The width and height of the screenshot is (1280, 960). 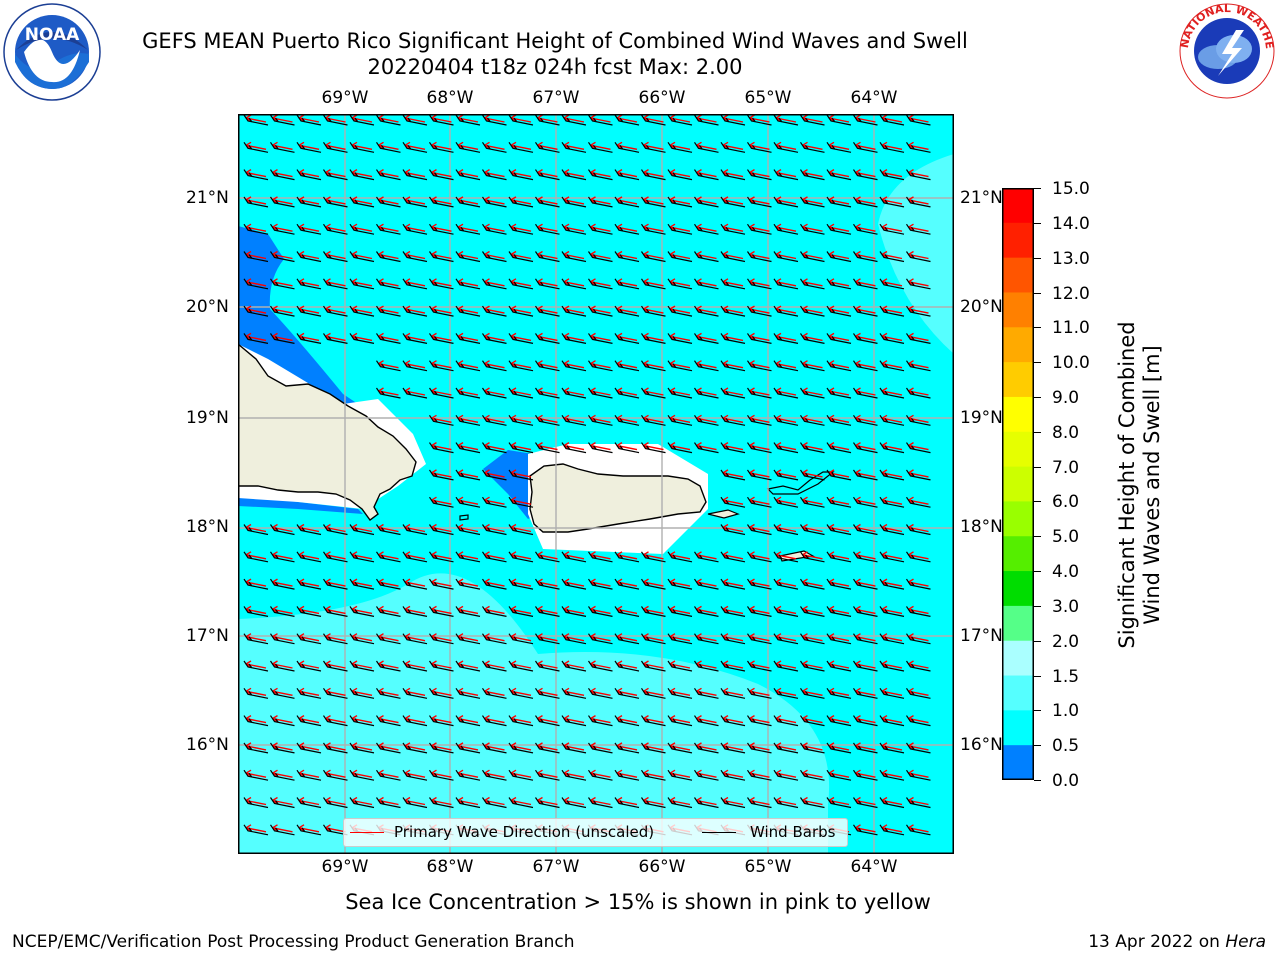 What do you see at coordinates (1071, 258) in the screenshot?
I see `colorbar-tick-label: 13.0` at bounding box center [1071, 258].